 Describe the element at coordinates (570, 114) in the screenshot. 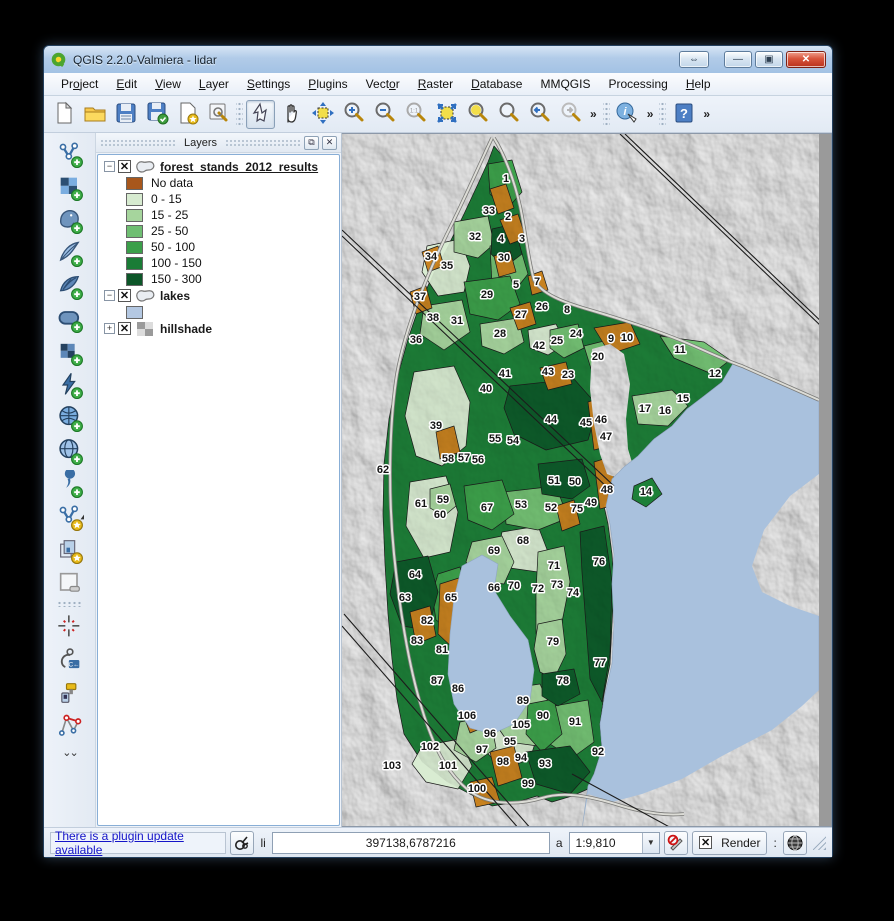

I see `zoom-next-button` at that location.